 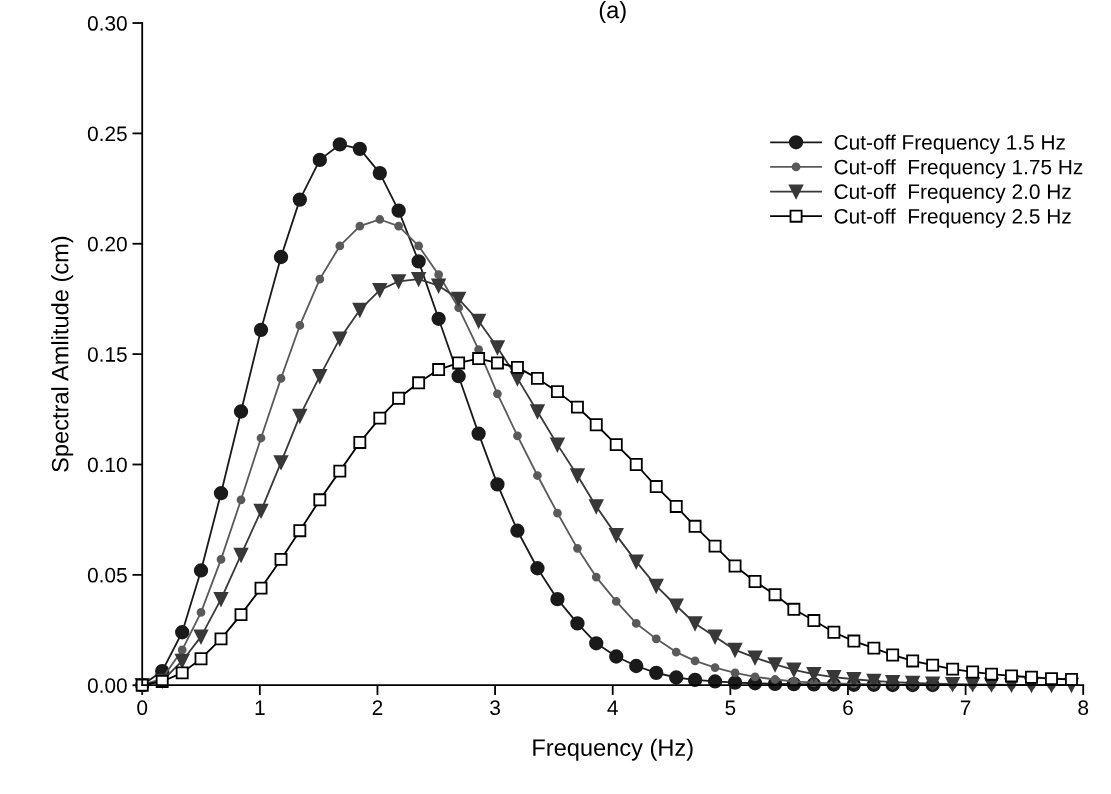 What do you see at coordinates (965, 707) in the screenshot?
I see `x-tick-label: 7` at bounding box center [965, 707].